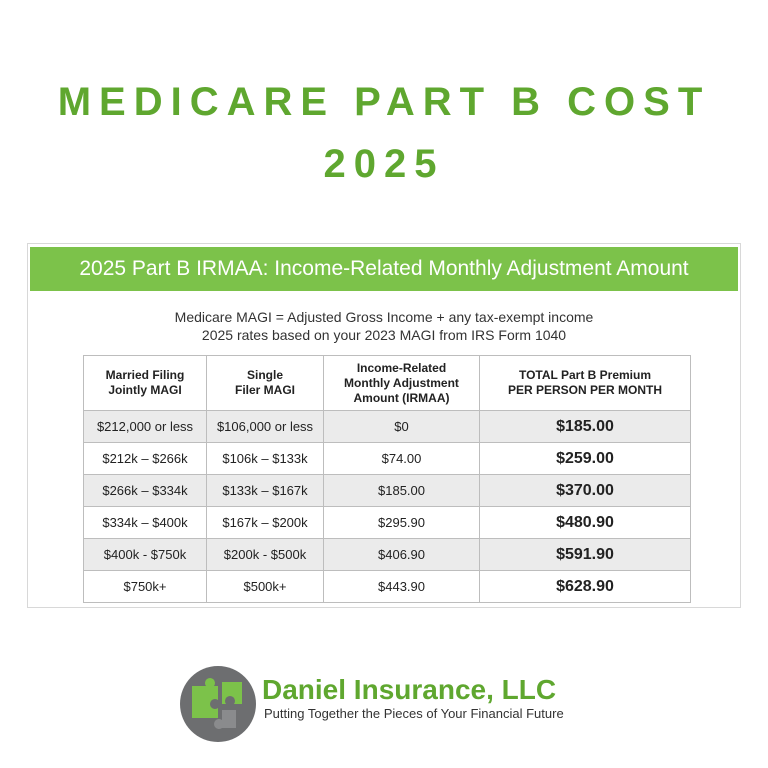 The width and height of the screenshot is (768, 768). I want to click on cell: $200k - $500k, so click(265, 554).